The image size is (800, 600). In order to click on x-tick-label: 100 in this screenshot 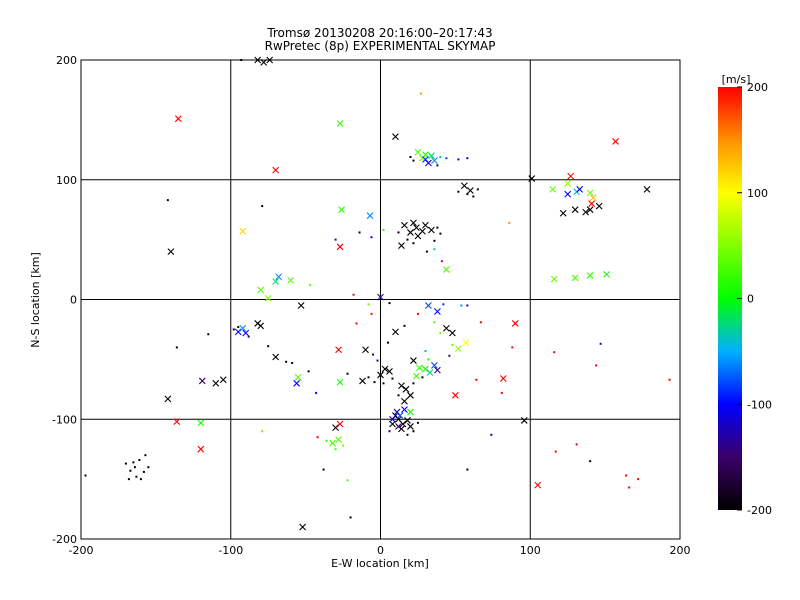, I will do `click(530, 550)`.